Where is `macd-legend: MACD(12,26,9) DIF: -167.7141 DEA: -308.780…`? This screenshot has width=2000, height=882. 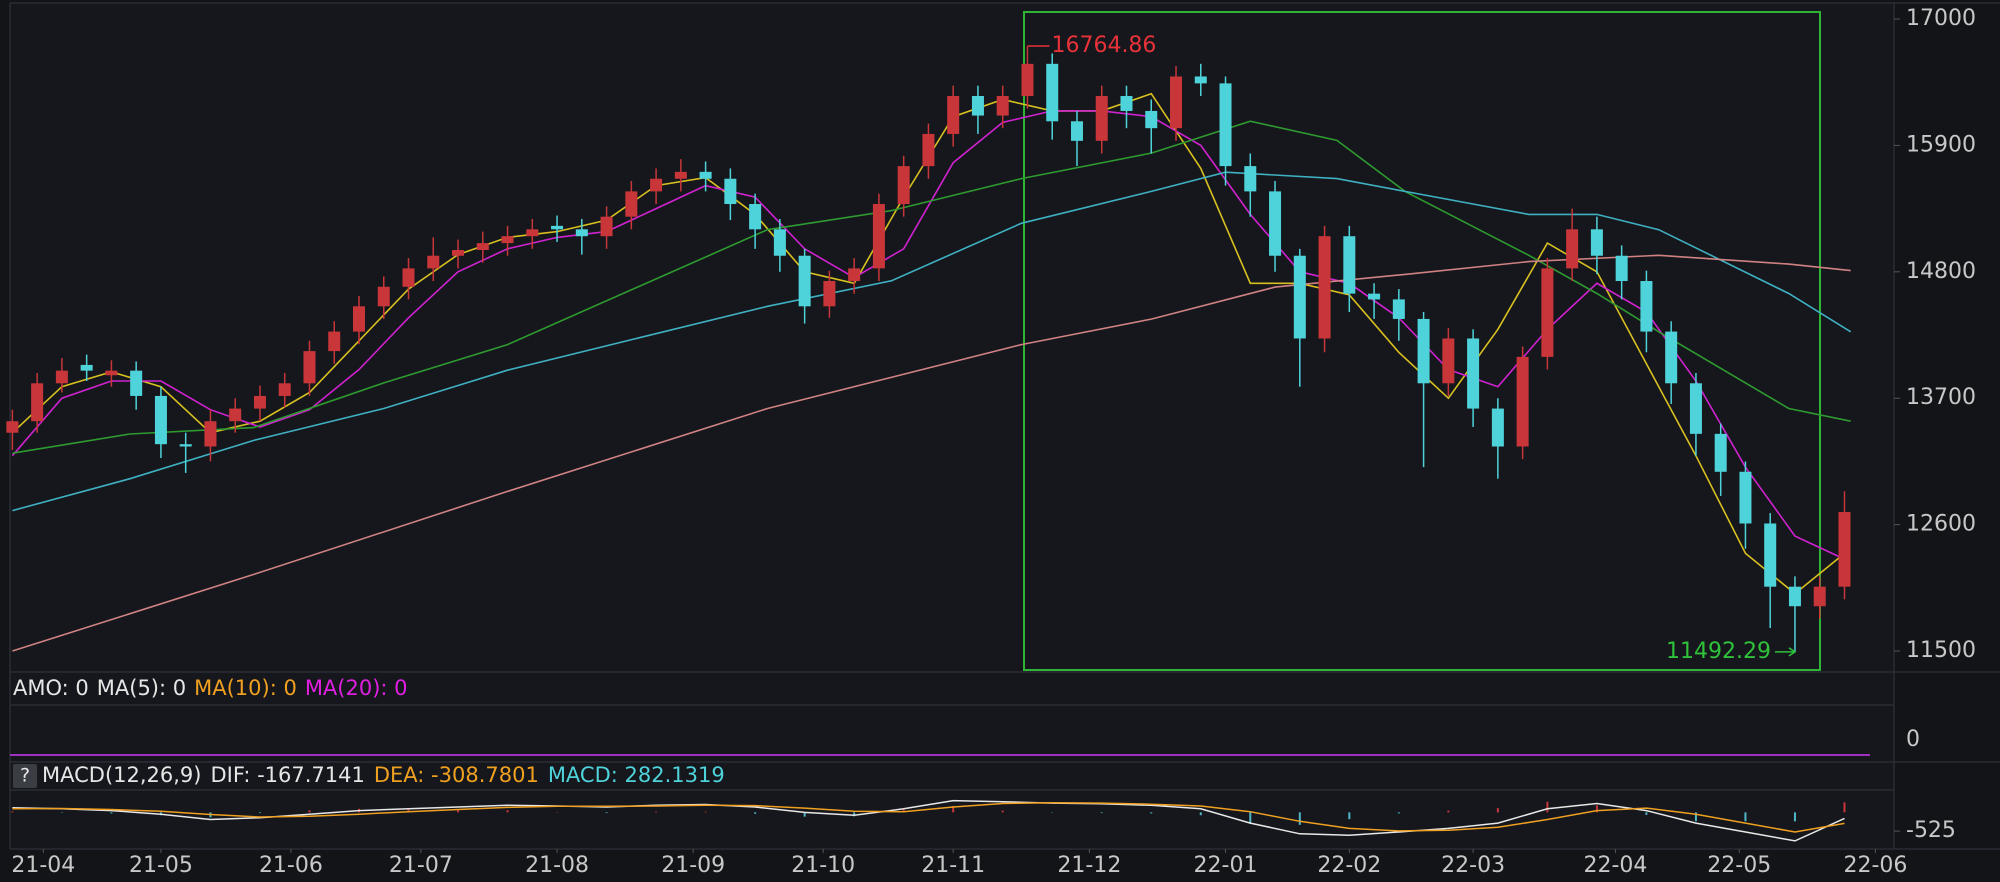
macd-legend: MACD(12,26,9) DIF: -167.7141 DEA: -308.780… is located at coordinates (383, 775).